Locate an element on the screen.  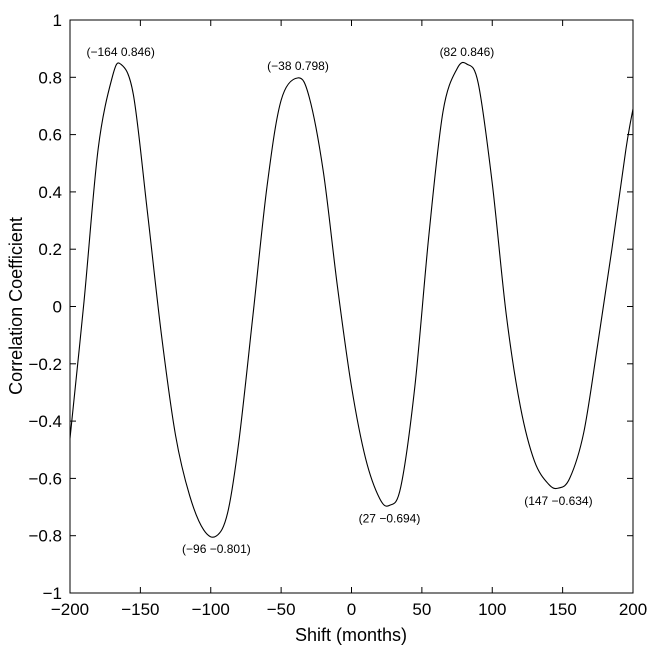
y-tick-label: −0.8 is located at coordinates (45, 536).